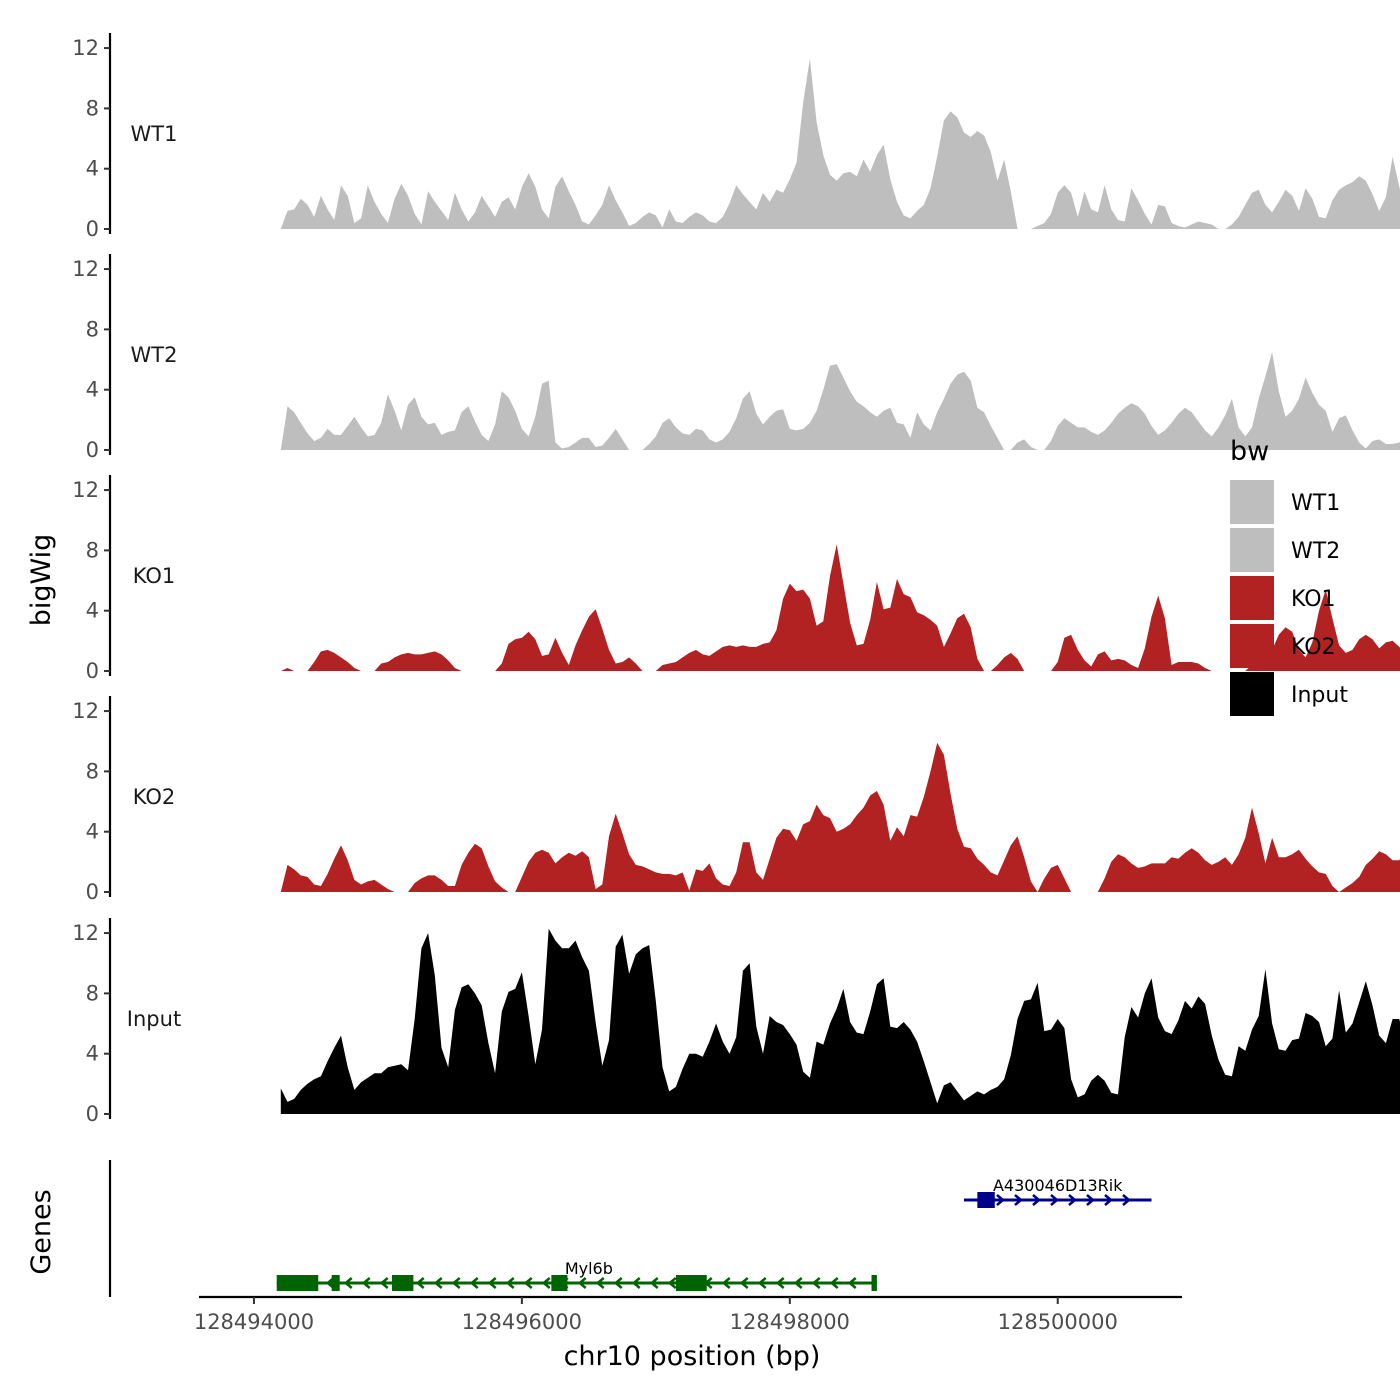 Image resolution: width=1400 pixels, height=1400 pixels. What do you see at coordinates (154, 1019) in the screenshot?
I see `track-label-input: Input` at bounding box center [154, 1019].